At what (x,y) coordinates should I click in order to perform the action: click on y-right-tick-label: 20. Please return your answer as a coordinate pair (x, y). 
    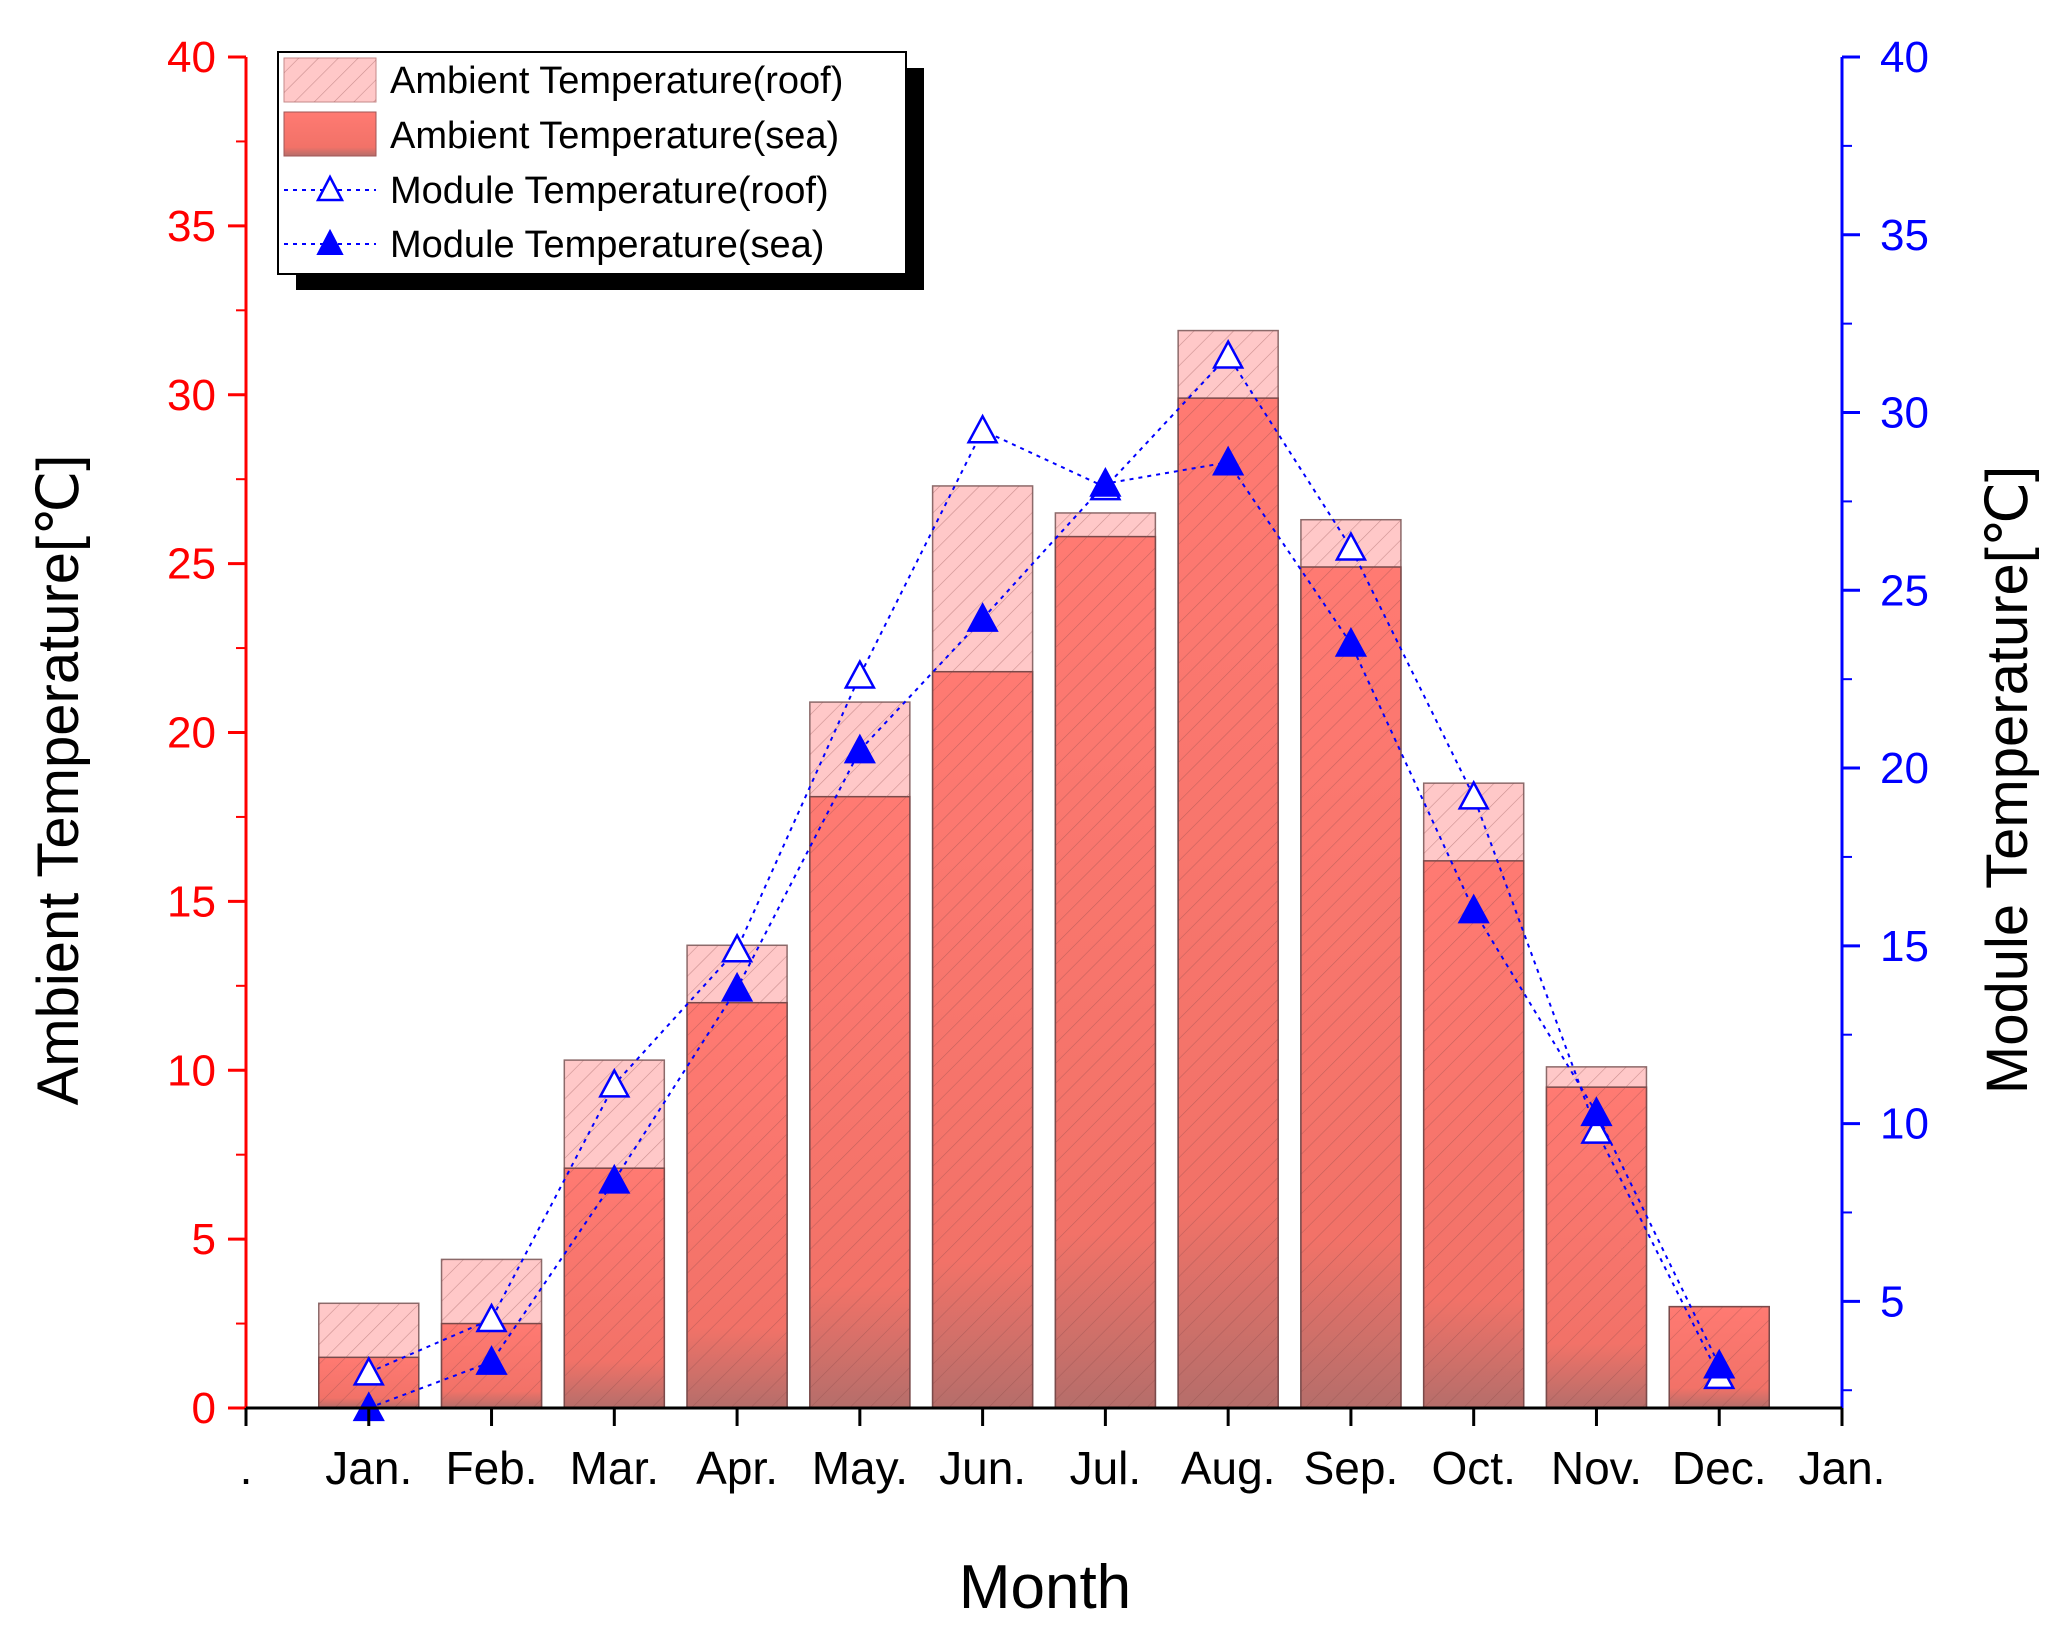
    Looking at the image, I should click on (1904, 768).